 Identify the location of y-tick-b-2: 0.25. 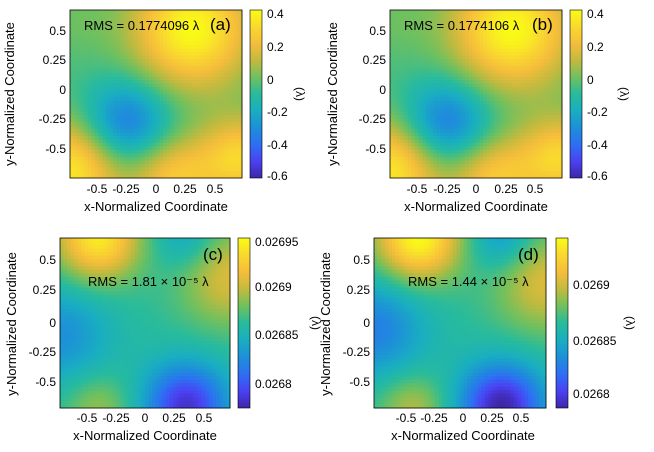
(375, 60).